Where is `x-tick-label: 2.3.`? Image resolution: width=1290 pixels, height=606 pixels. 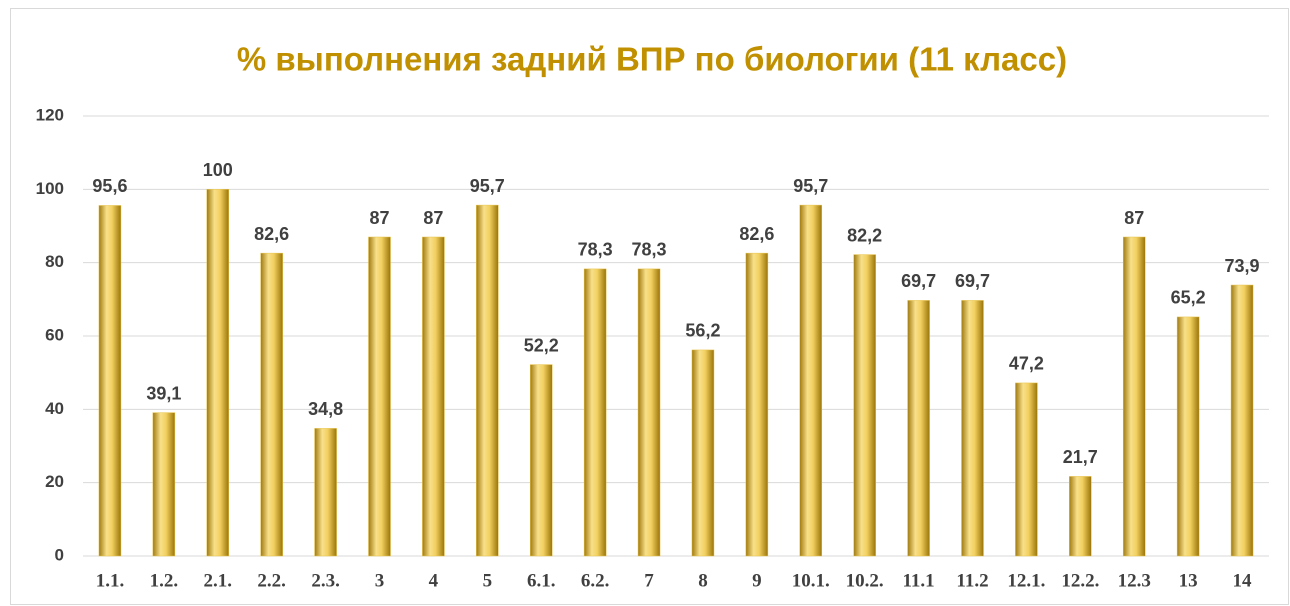
x-tick-label: 2.3. is located at coordinates (325, 580).